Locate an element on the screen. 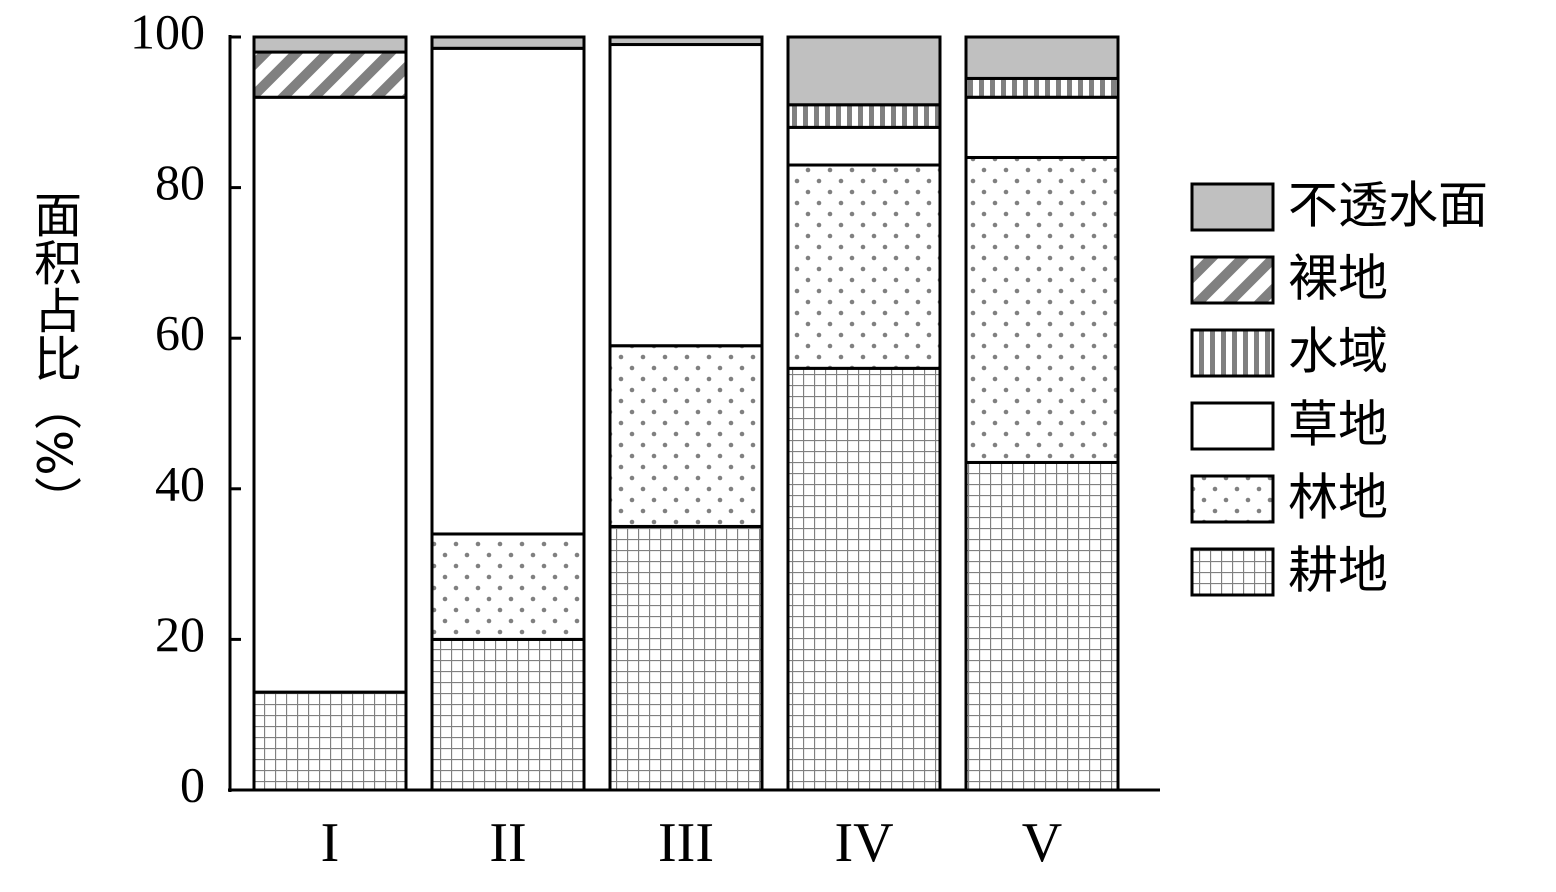 The width and height of the screenshot is (1556, 892). legend-label: 耕地 is located at coordinates (1338, 571).